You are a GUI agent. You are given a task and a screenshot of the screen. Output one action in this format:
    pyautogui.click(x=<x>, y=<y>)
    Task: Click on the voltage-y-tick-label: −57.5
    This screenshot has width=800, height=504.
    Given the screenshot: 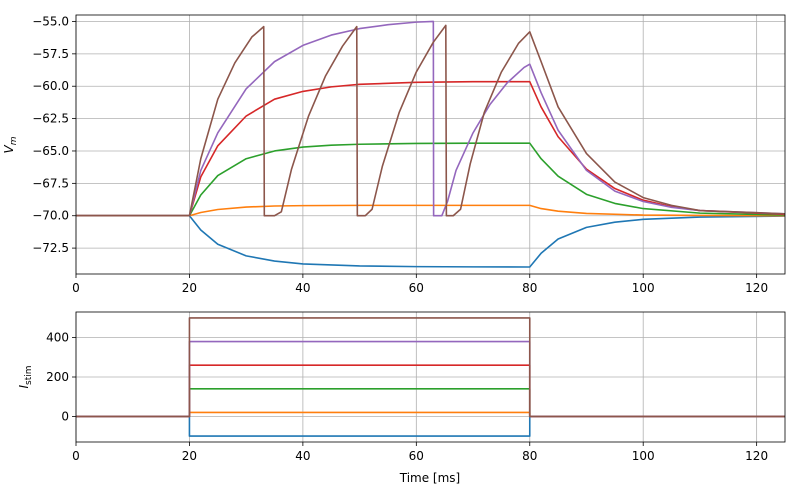 What is the action you would take?
    pyautogui.click(x=50, y=54)
    